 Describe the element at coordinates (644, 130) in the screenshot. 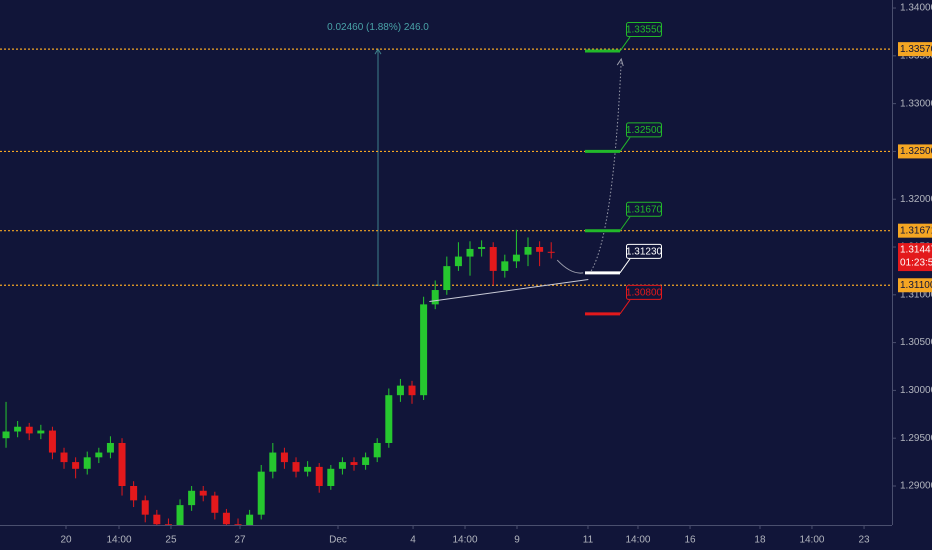

I see `target-label: 1.32500` at that location.